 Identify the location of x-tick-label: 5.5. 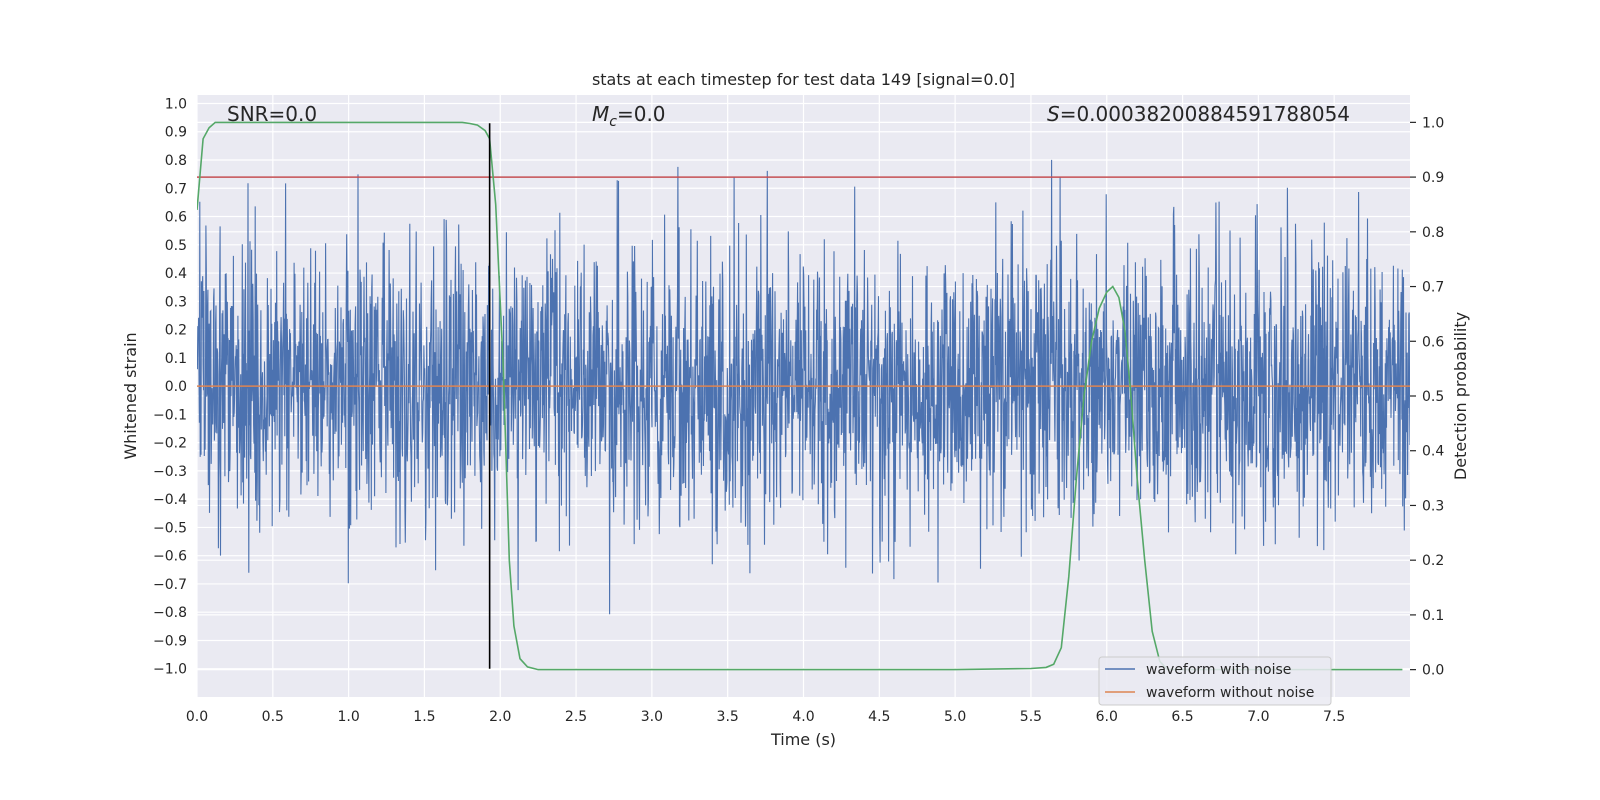
(1031, 717).